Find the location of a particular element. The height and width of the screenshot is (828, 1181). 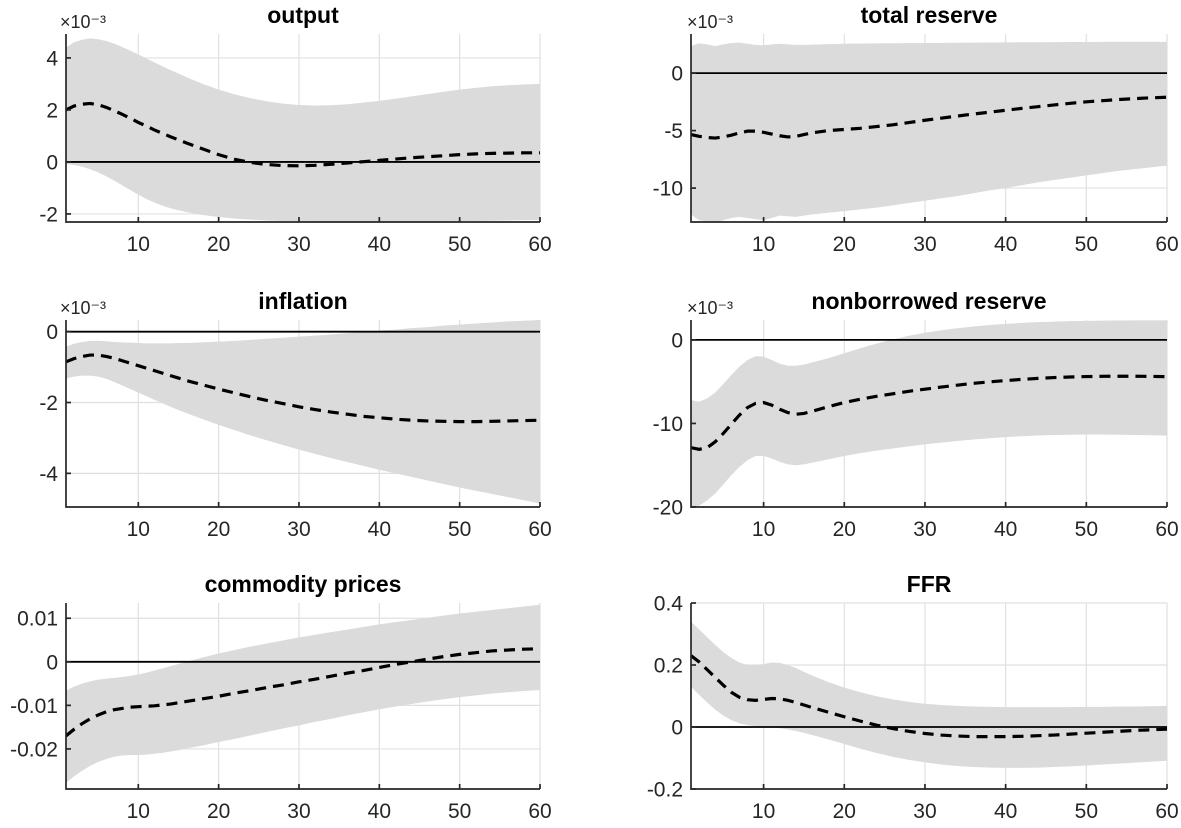

subplot-title: inflation is located at coordinates (302, 301).